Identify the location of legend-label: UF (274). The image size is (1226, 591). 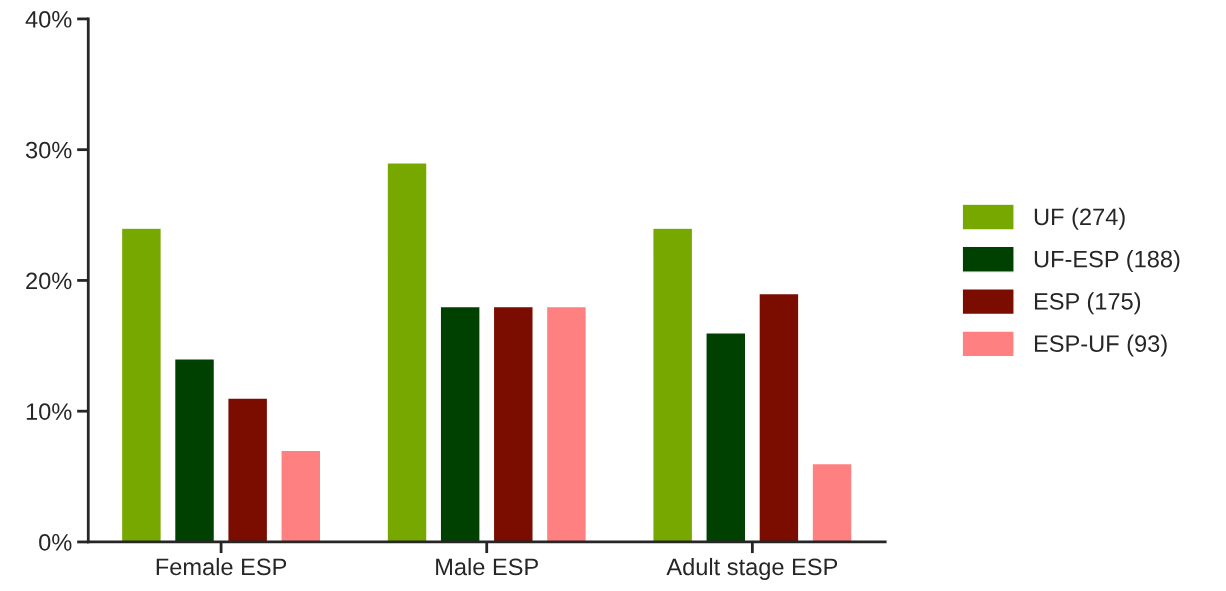
(1079, 218).